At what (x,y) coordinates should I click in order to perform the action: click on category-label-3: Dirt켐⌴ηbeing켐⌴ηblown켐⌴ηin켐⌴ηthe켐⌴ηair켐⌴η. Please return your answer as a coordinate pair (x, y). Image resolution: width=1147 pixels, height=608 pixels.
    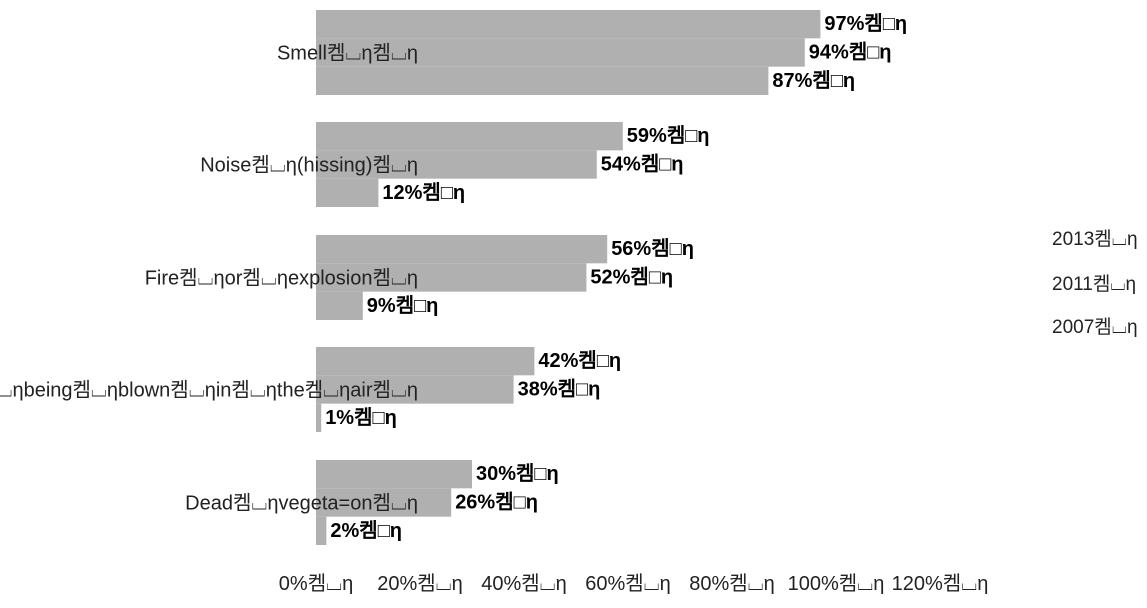
    Looking at the image, I should click on (209, 390).